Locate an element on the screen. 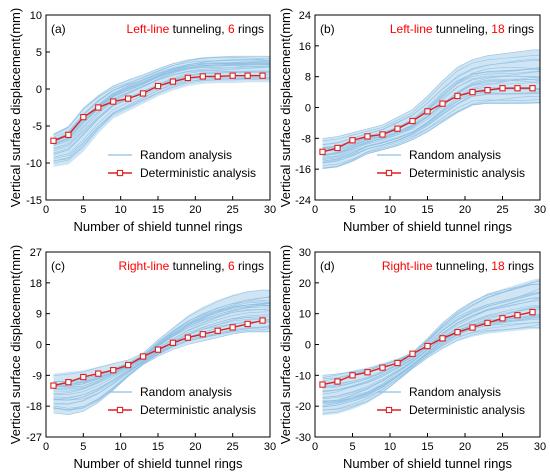 Image resolution: width=550 pixels, height=474 pixels. y-tick-label: 5 is located at coordinates (39, 53).